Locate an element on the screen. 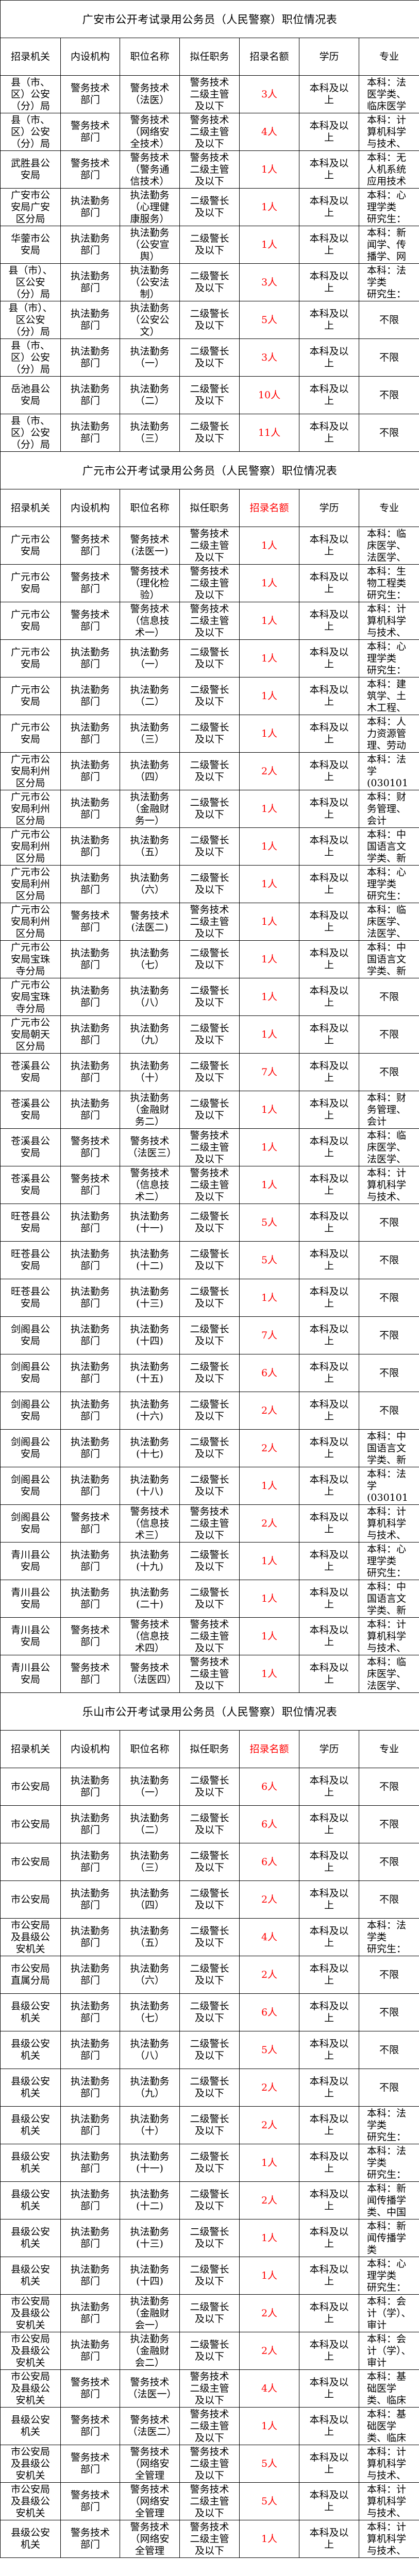 The width and height of the screenshot is (419, 2576). table-row: 旺苍县公安局 执法勤务部门 执法勤务(十三) 二级警长及以下 1人 本科及以上 不限 is located at coordinates (209, 1298).